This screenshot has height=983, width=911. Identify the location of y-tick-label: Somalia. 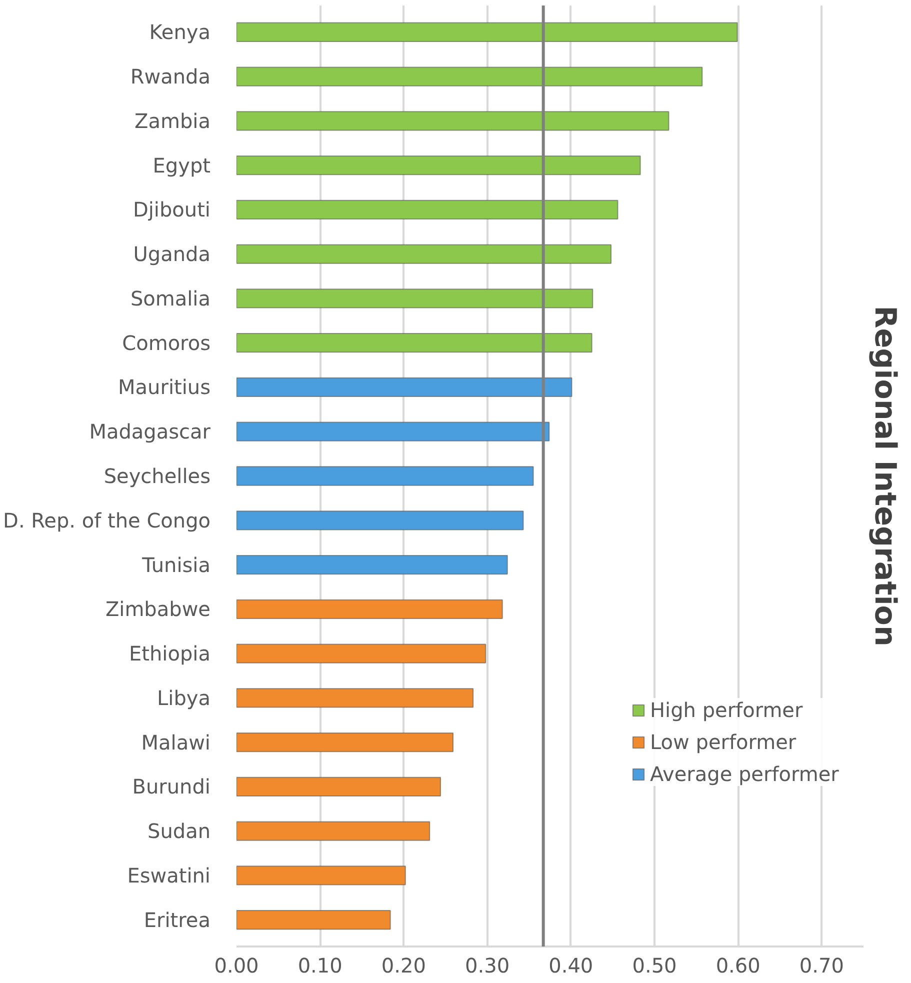
(170, 298).